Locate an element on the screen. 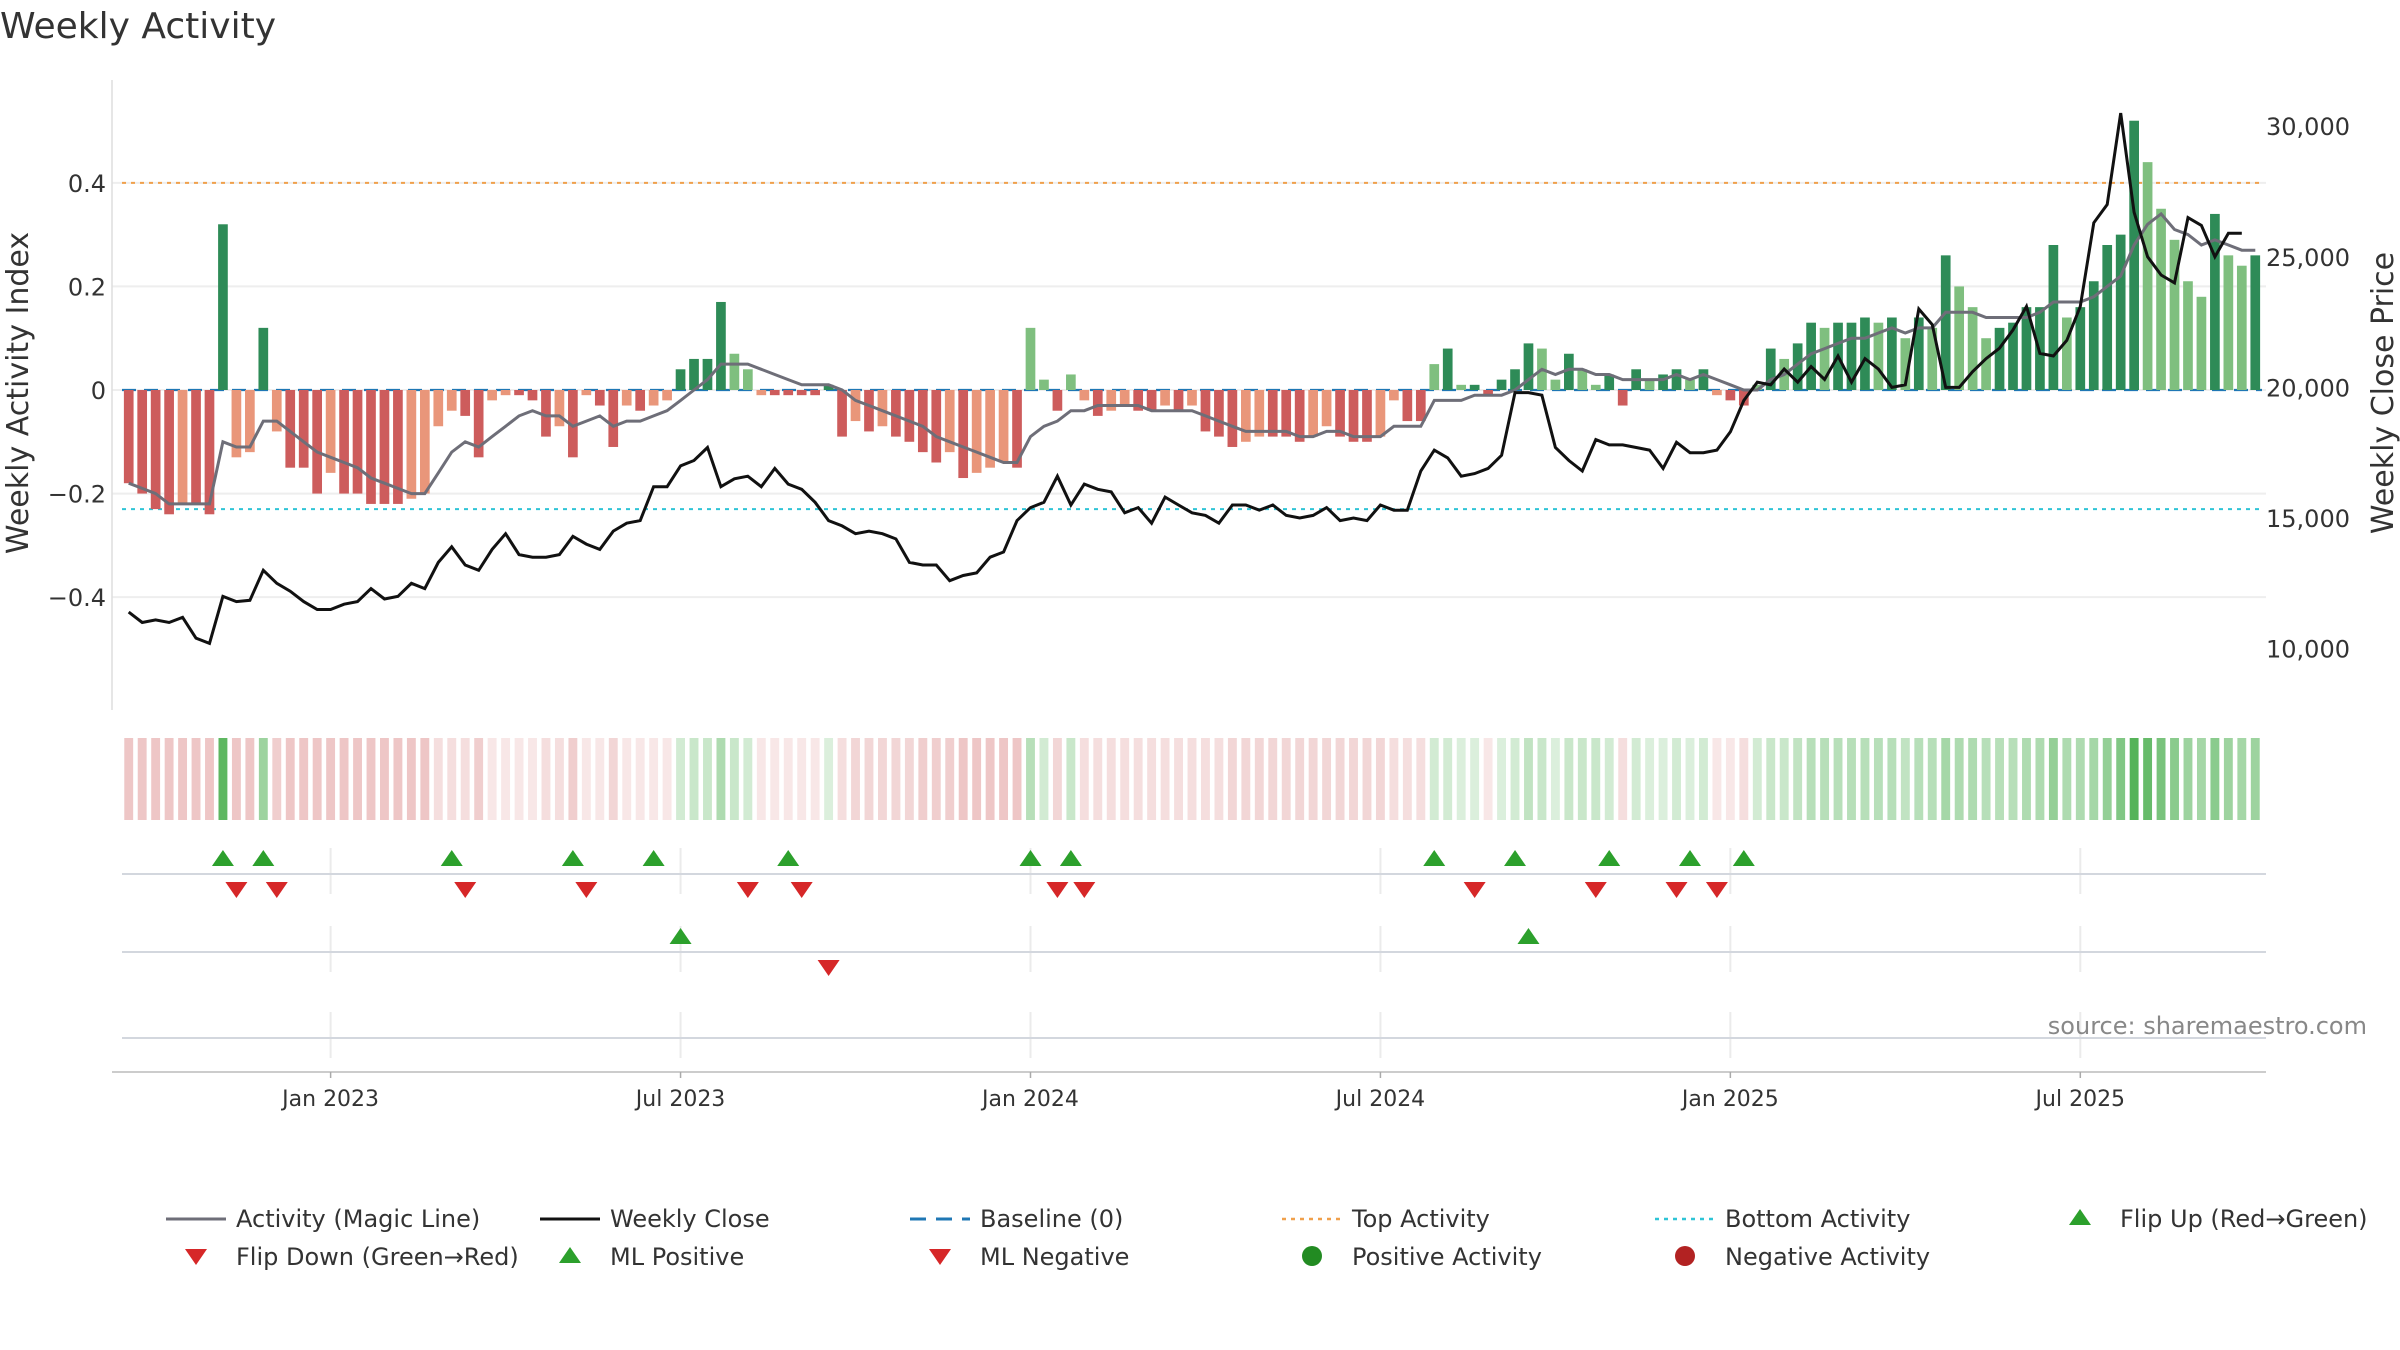 This screenshot has width=2400, height=1350. signal-panels is located at coordinates (1194, 953).